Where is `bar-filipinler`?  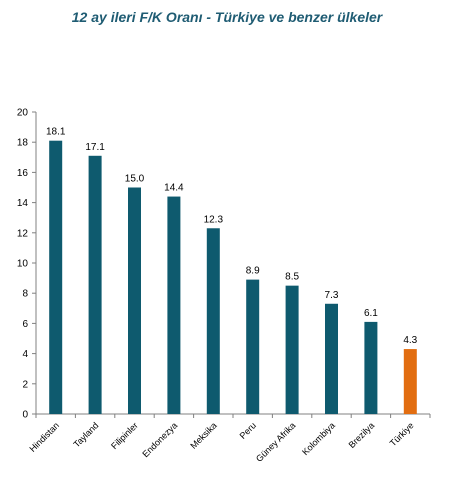
bar-filipinler is located at coordinates (134, 300).